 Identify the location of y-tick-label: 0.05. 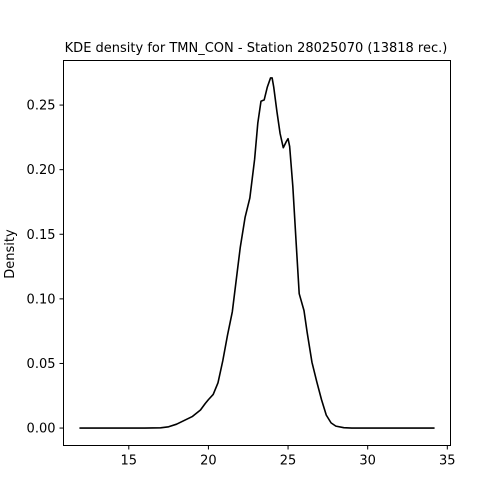
(41, 364).